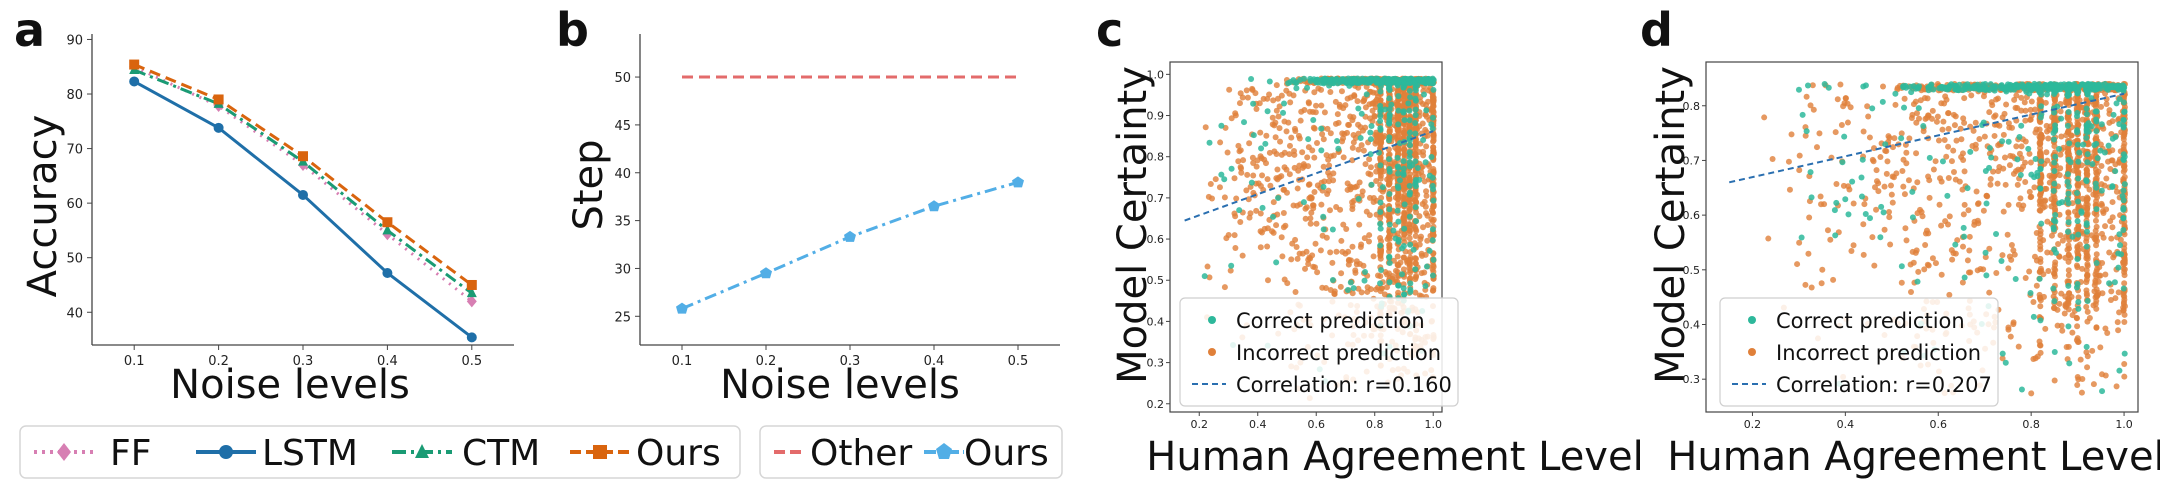  What do you see at coordinates (1922, 237) in the screenshot?
I see `panel-d-frame` at bounding box center [1922, 237].